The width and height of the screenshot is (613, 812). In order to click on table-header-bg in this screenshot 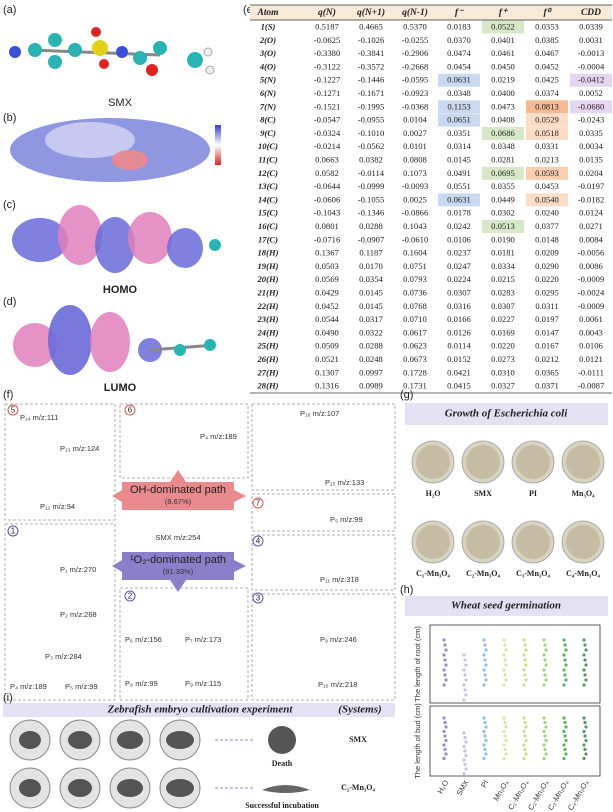, I will do `click(431, 12)`.